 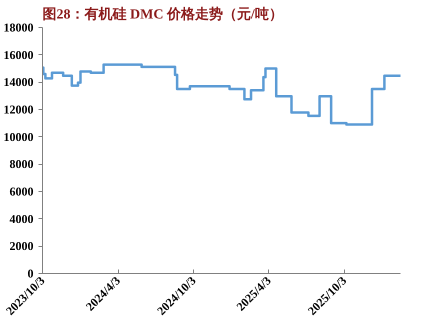 I want to click on y-tick-label: 14000, so click(x=19, y=82).